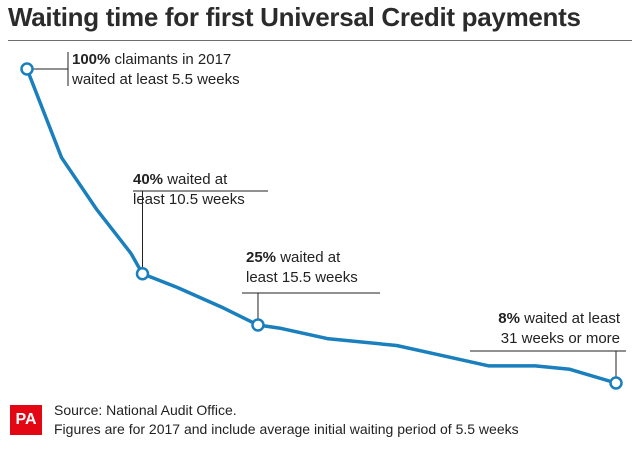 Image resolution: width=640 pixels, height=450 pixels. I want to click on annotation-label: 8% waited at least, so click(559, 318).